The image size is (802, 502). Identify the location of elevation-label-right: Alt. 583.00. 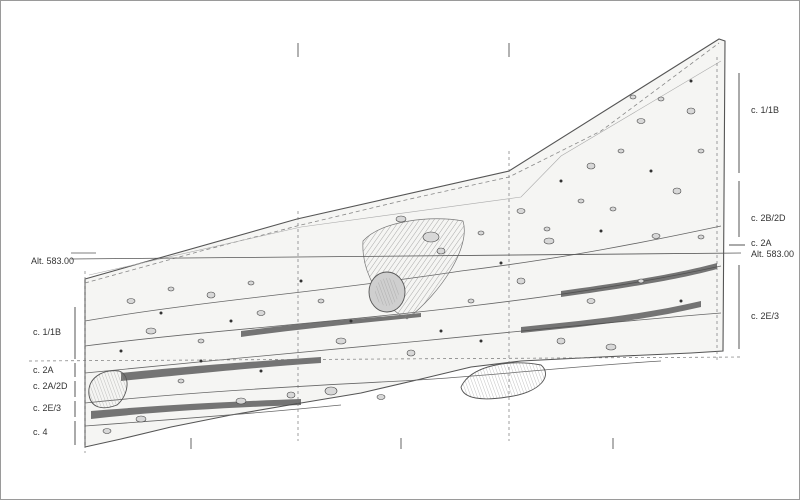
(772, 254).